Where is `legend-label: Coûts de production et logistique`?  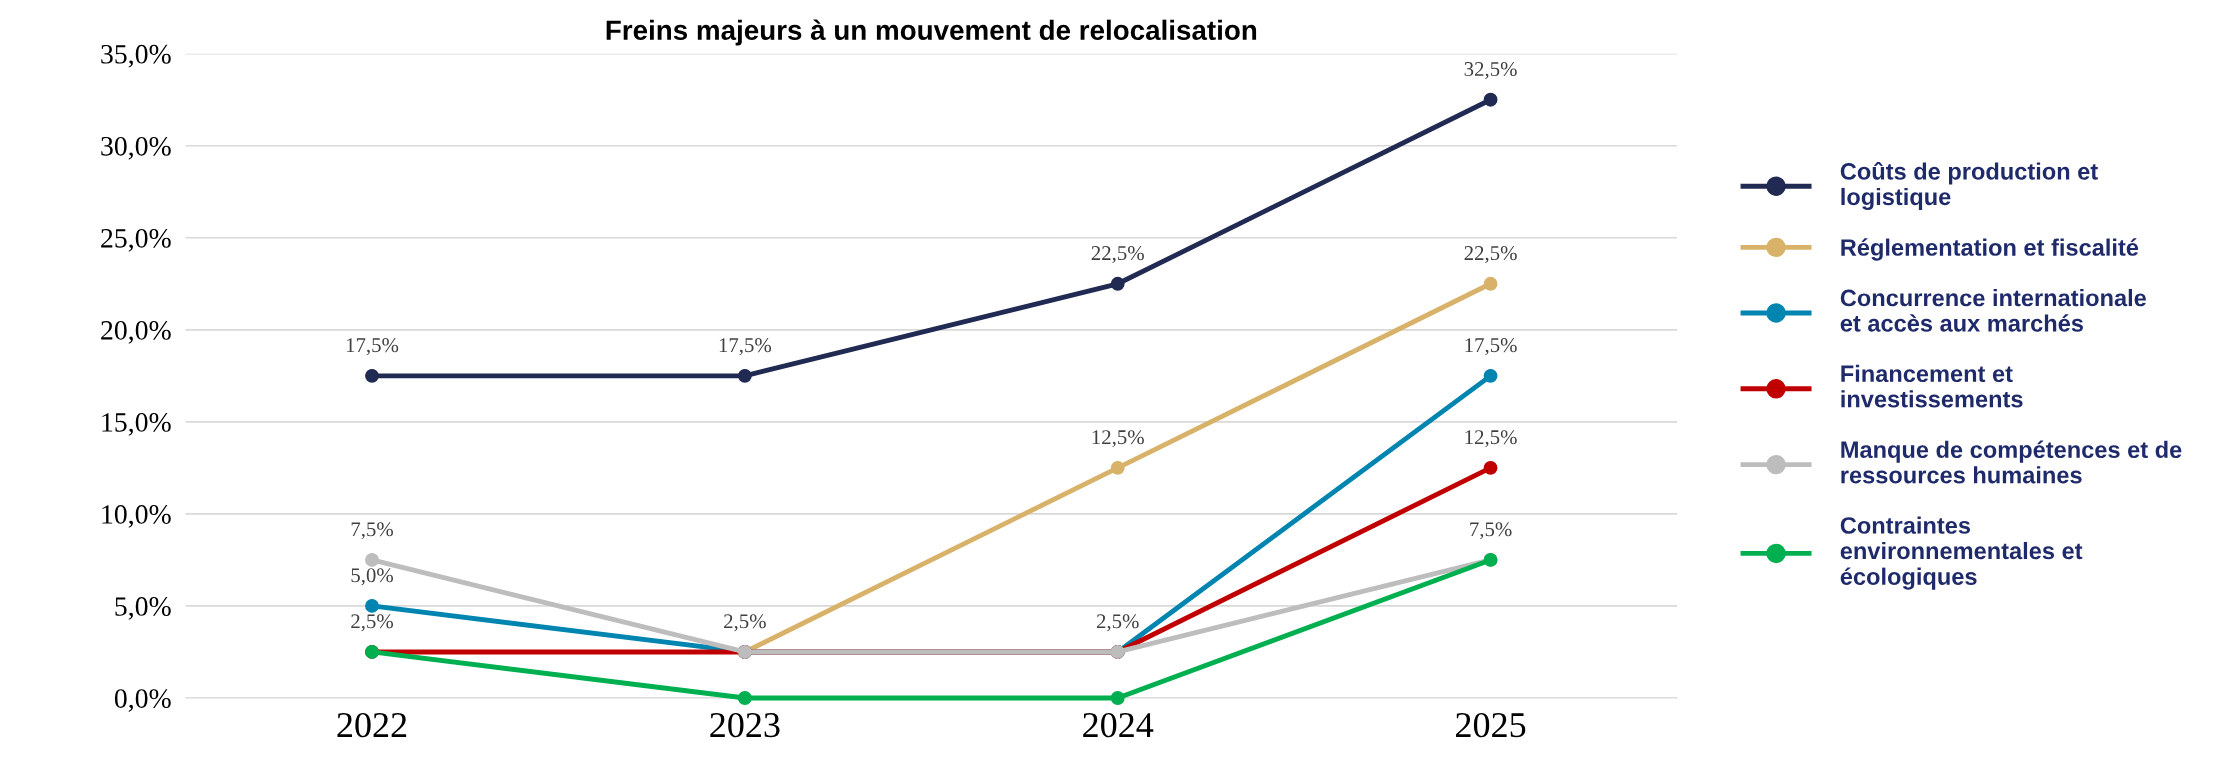
legend-label: Coûts de production et logistique is located at coordinates (1969, 185).